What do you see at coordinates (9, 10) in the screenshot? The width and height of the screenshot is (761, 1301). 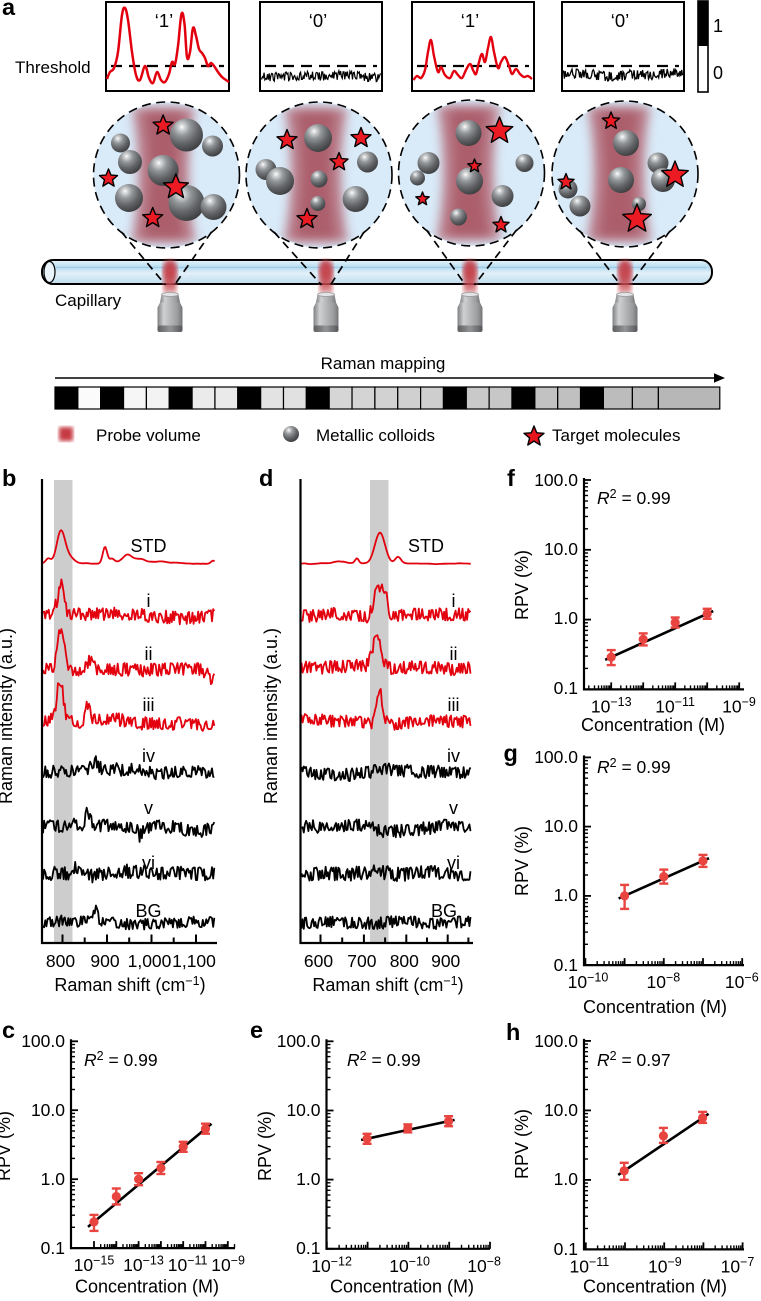 I see `svg-text: a` at bounding box center [9, 10].